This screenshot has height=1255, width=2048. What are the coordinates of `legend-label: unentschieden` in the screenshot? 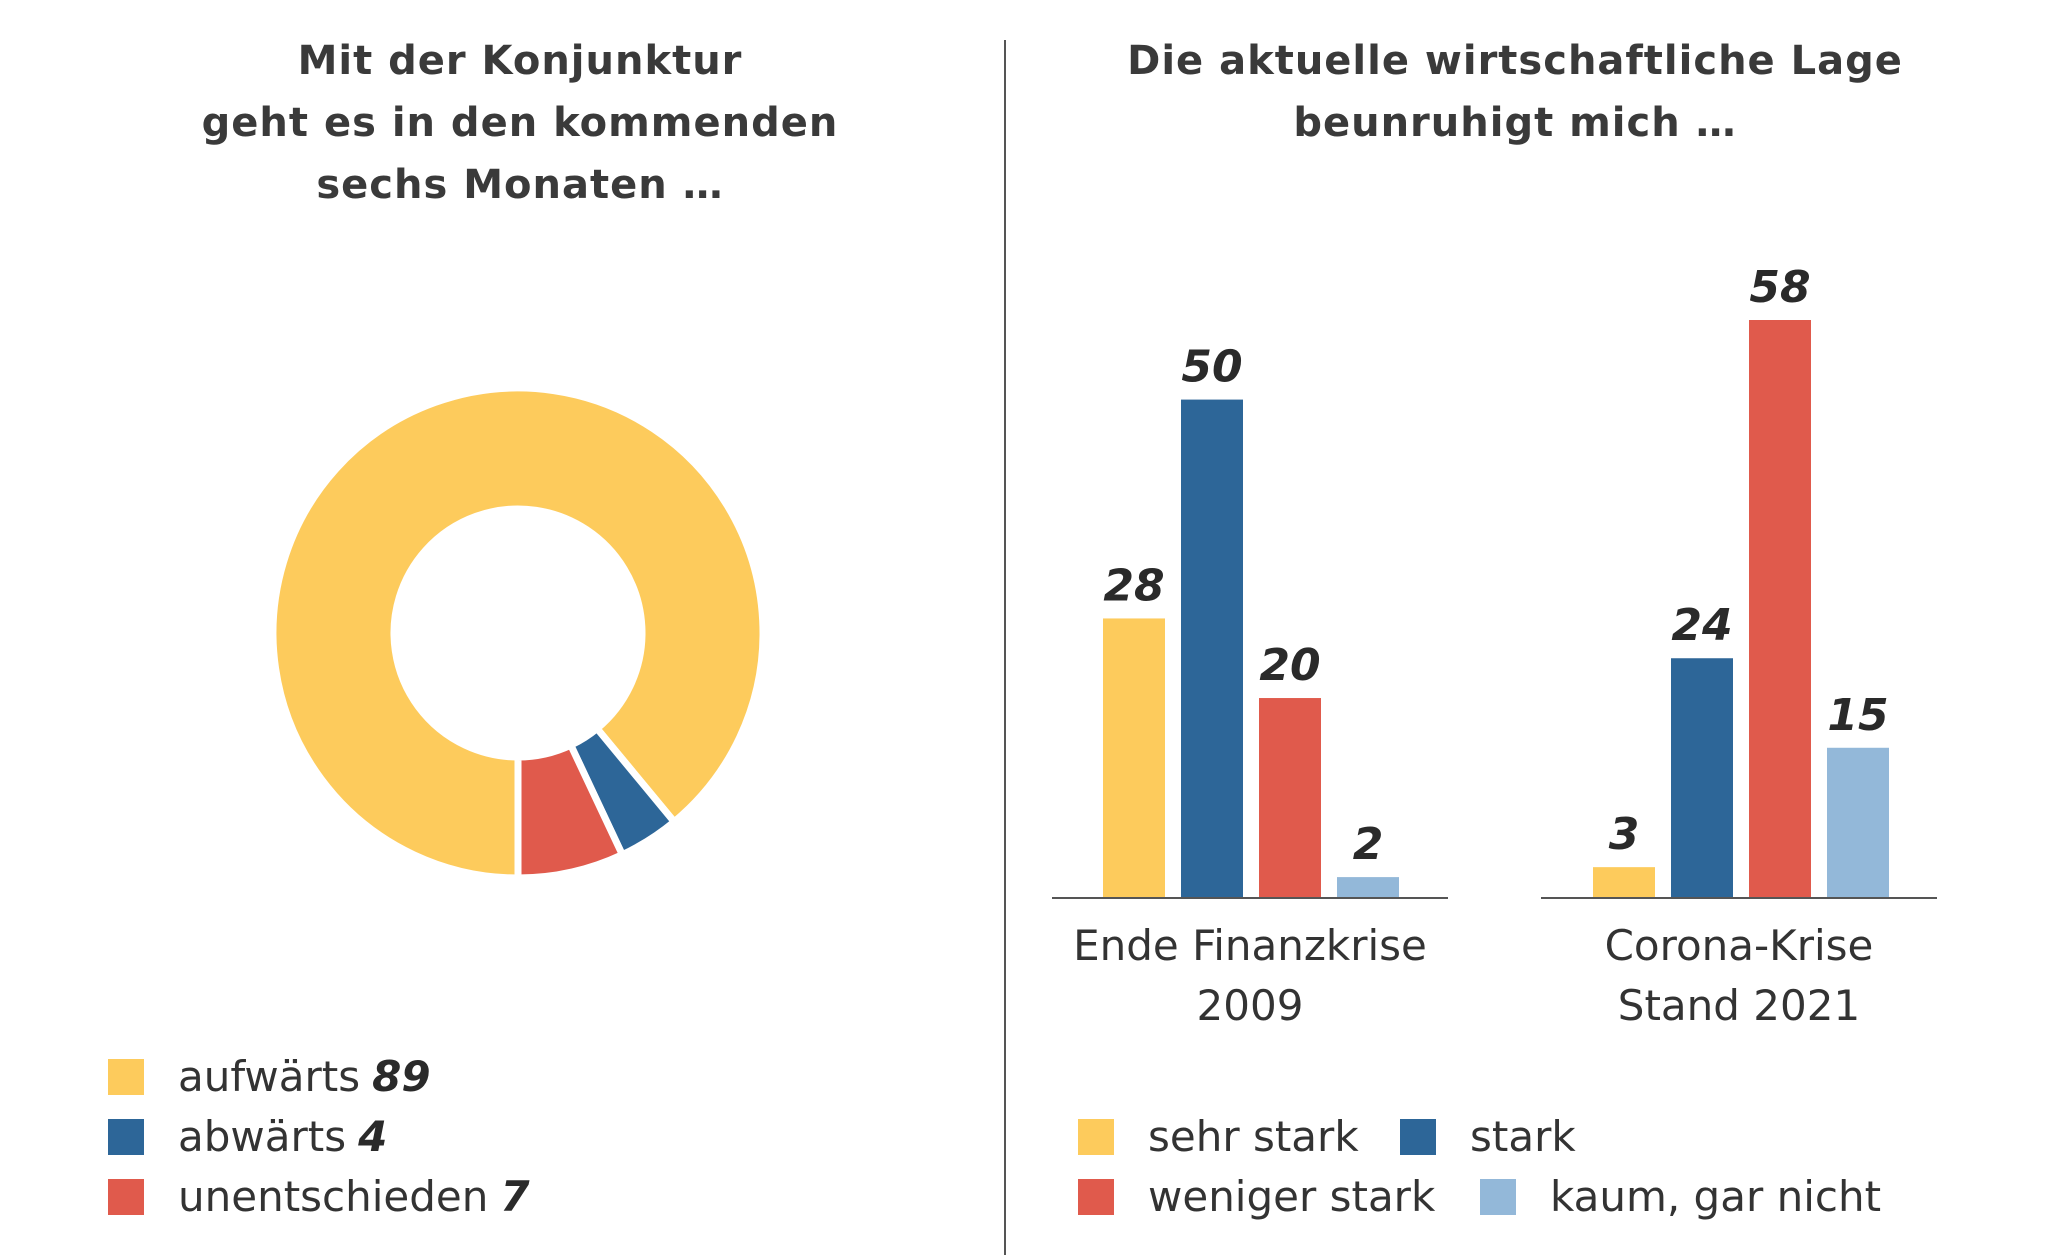 It's located at (333, 1196).